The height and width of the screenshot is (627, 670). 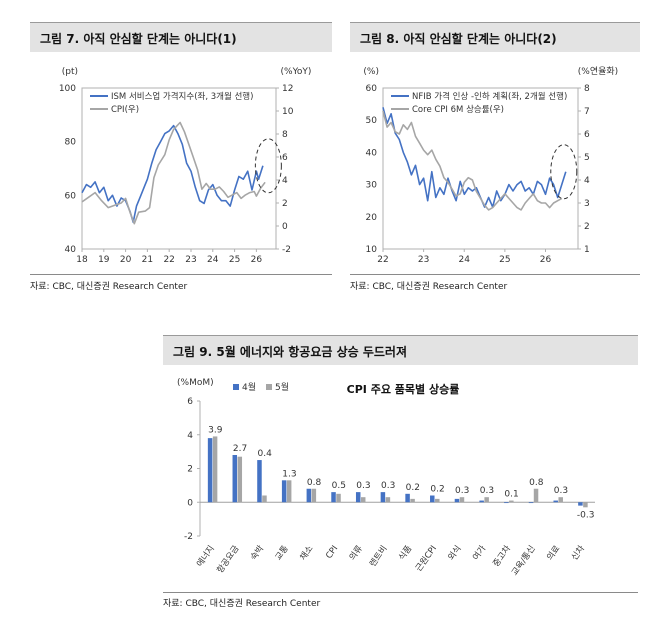 What do you see at coordinates (403, 389) in the screenshot?
I see `fig9-chart-title: CPI 주요 품목별 상승률` at bounding box center [403, 389].